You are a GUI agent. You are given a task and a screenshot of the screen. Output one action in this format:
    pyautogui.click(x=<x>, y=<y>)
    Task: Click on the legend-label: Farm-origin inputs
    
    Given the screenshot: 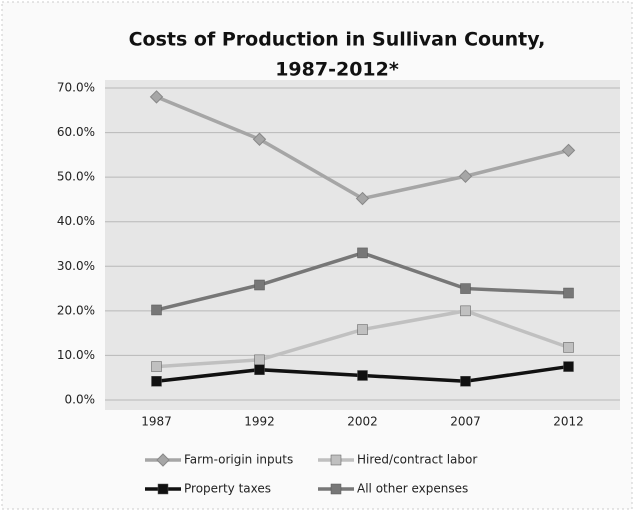 What is the action you would take?
    pyautogui.click(x=238, y=460)
    